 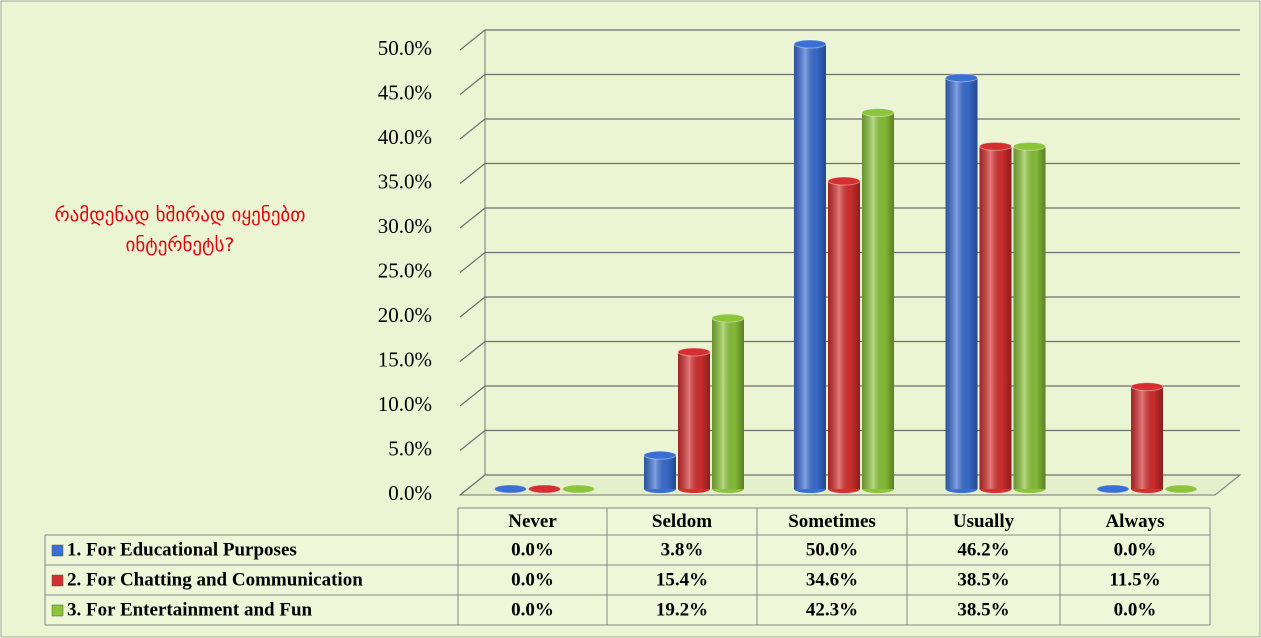 I want to click on data-label: 3.8%, so click(x=682, y=549).